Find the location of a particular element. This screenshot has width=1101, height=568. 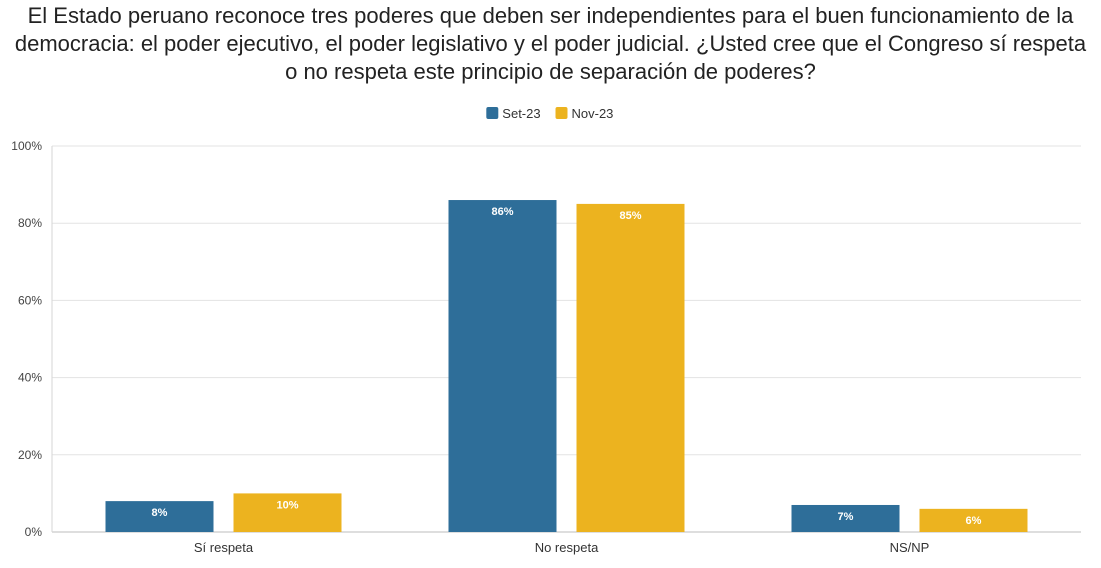

legend-label: Nov-23 is located at coordinates (593, 113).